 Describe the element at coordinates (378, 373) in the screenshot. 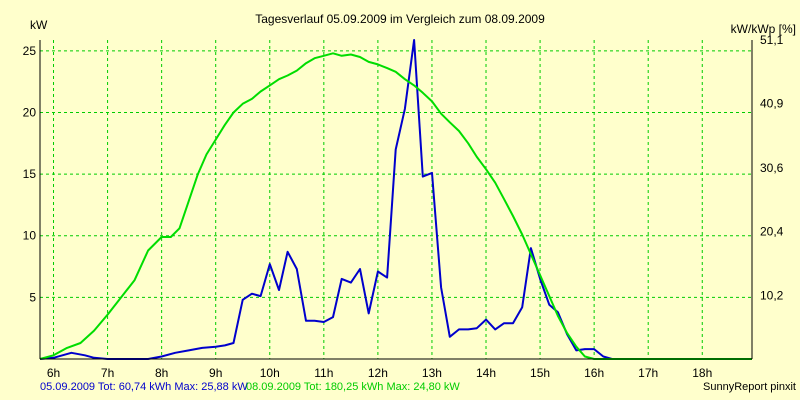

I see `x-tick-label: 12h` at that location.